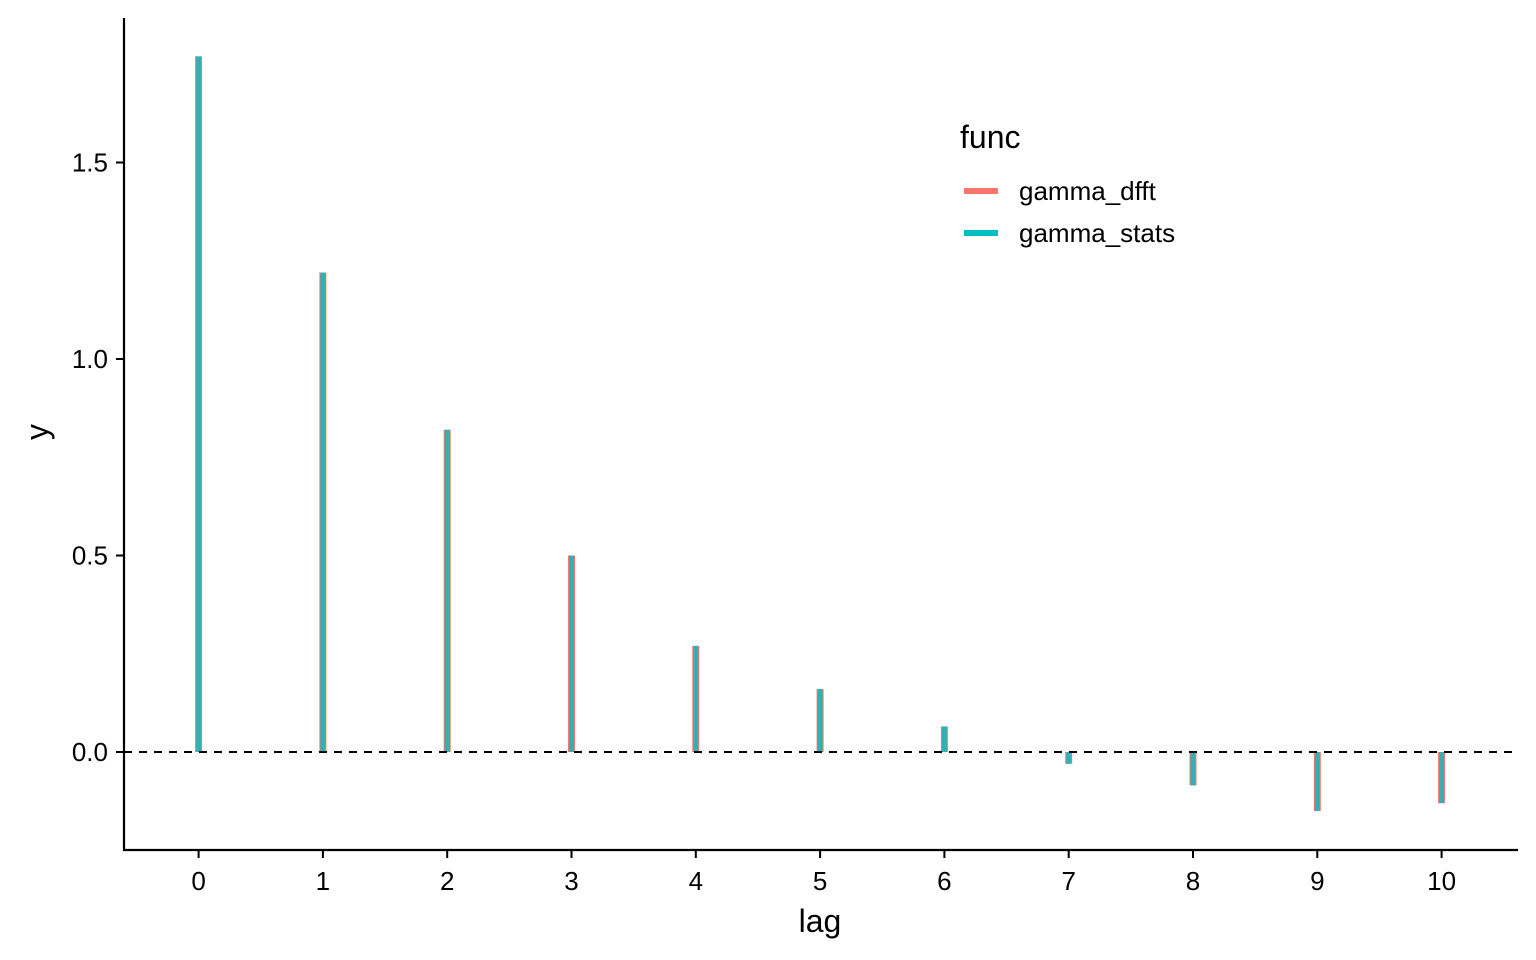  Describe the element at coordinates (1441, 881) in the screenshot. I see `x-tick-label: 10` at that location.